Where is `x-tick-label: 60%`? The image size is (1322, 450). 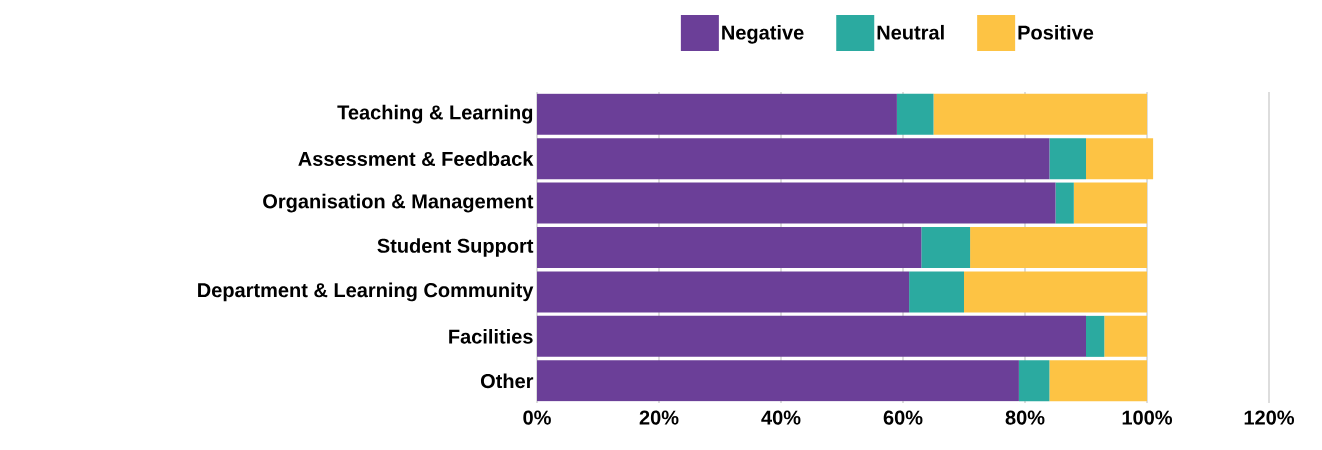 x-tick-label: 60% is located at coordinates (903, 417).